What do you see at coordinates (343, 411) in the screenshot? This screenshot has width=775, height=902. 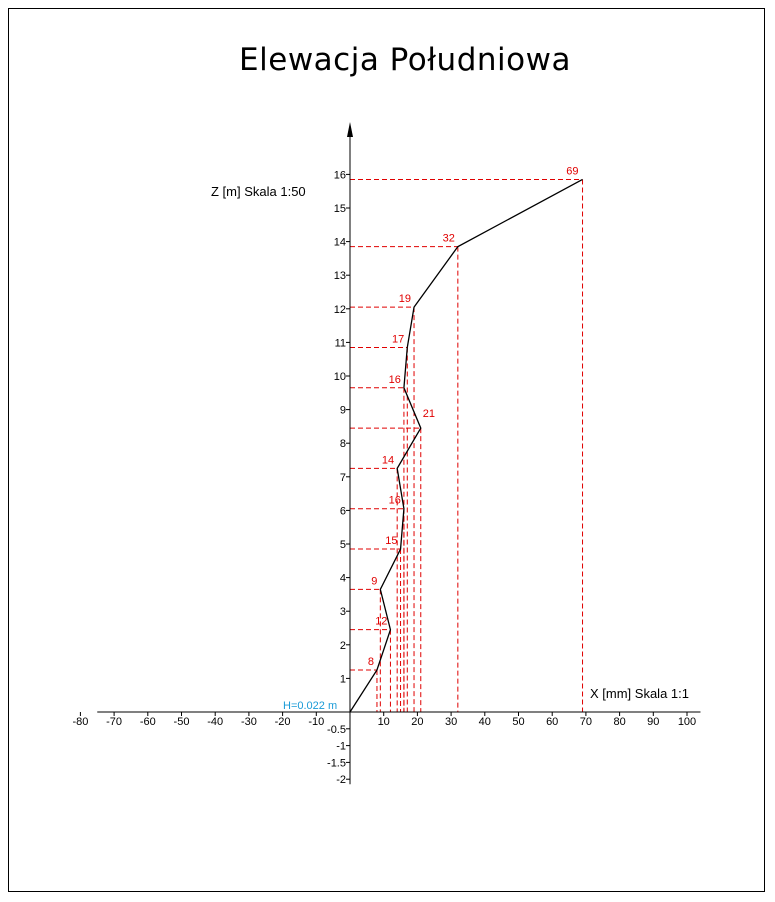 I see `y-tick-label: 9` at bounding box center [343, 411].